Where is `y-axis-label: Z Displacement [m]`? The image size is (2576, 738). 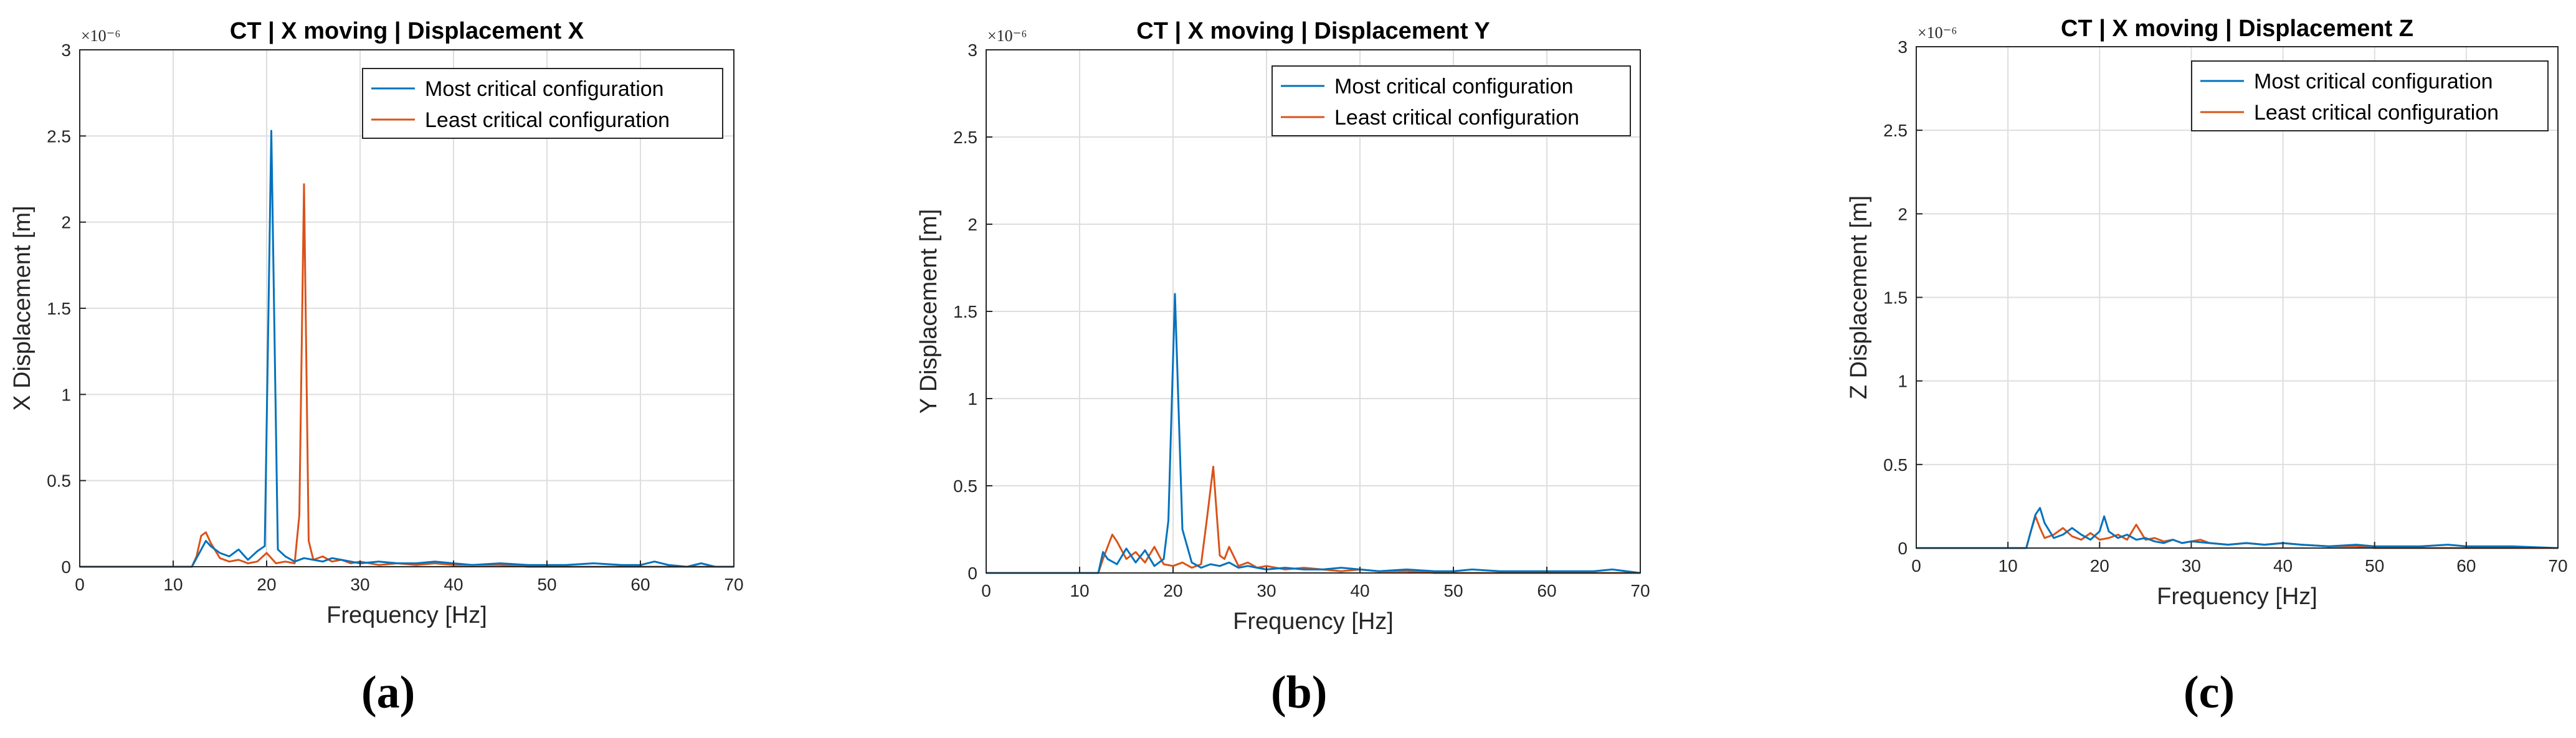 y-axis-label: Z Displacement [m] is located at coordinates (1859, 297).